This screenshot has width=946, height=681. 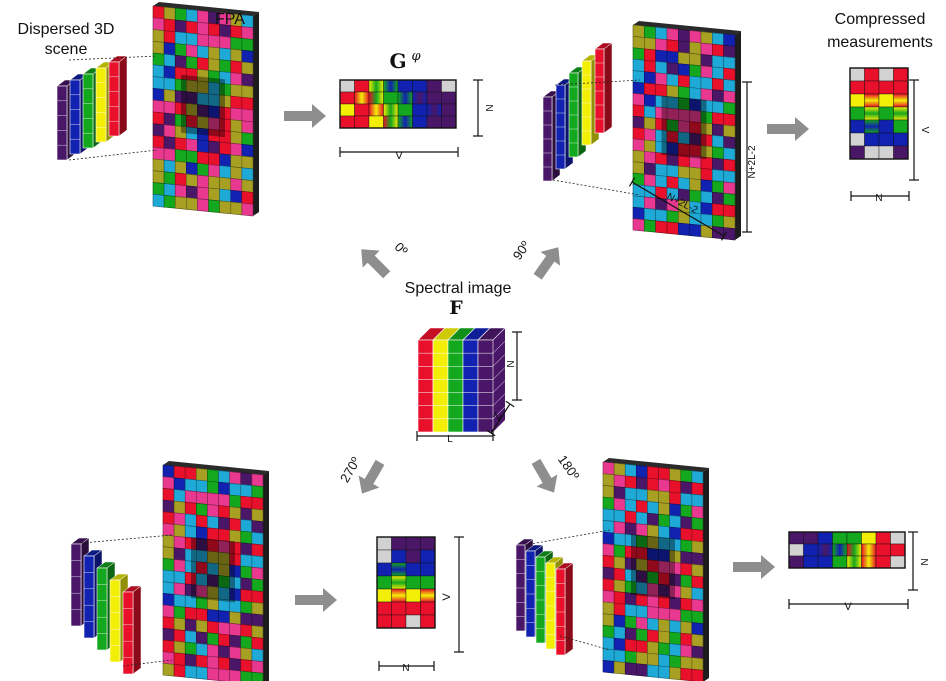 What do you see at coordinates (440, 386) in the screenshot?
I see `cube-band` at bounding box center [440, 386].